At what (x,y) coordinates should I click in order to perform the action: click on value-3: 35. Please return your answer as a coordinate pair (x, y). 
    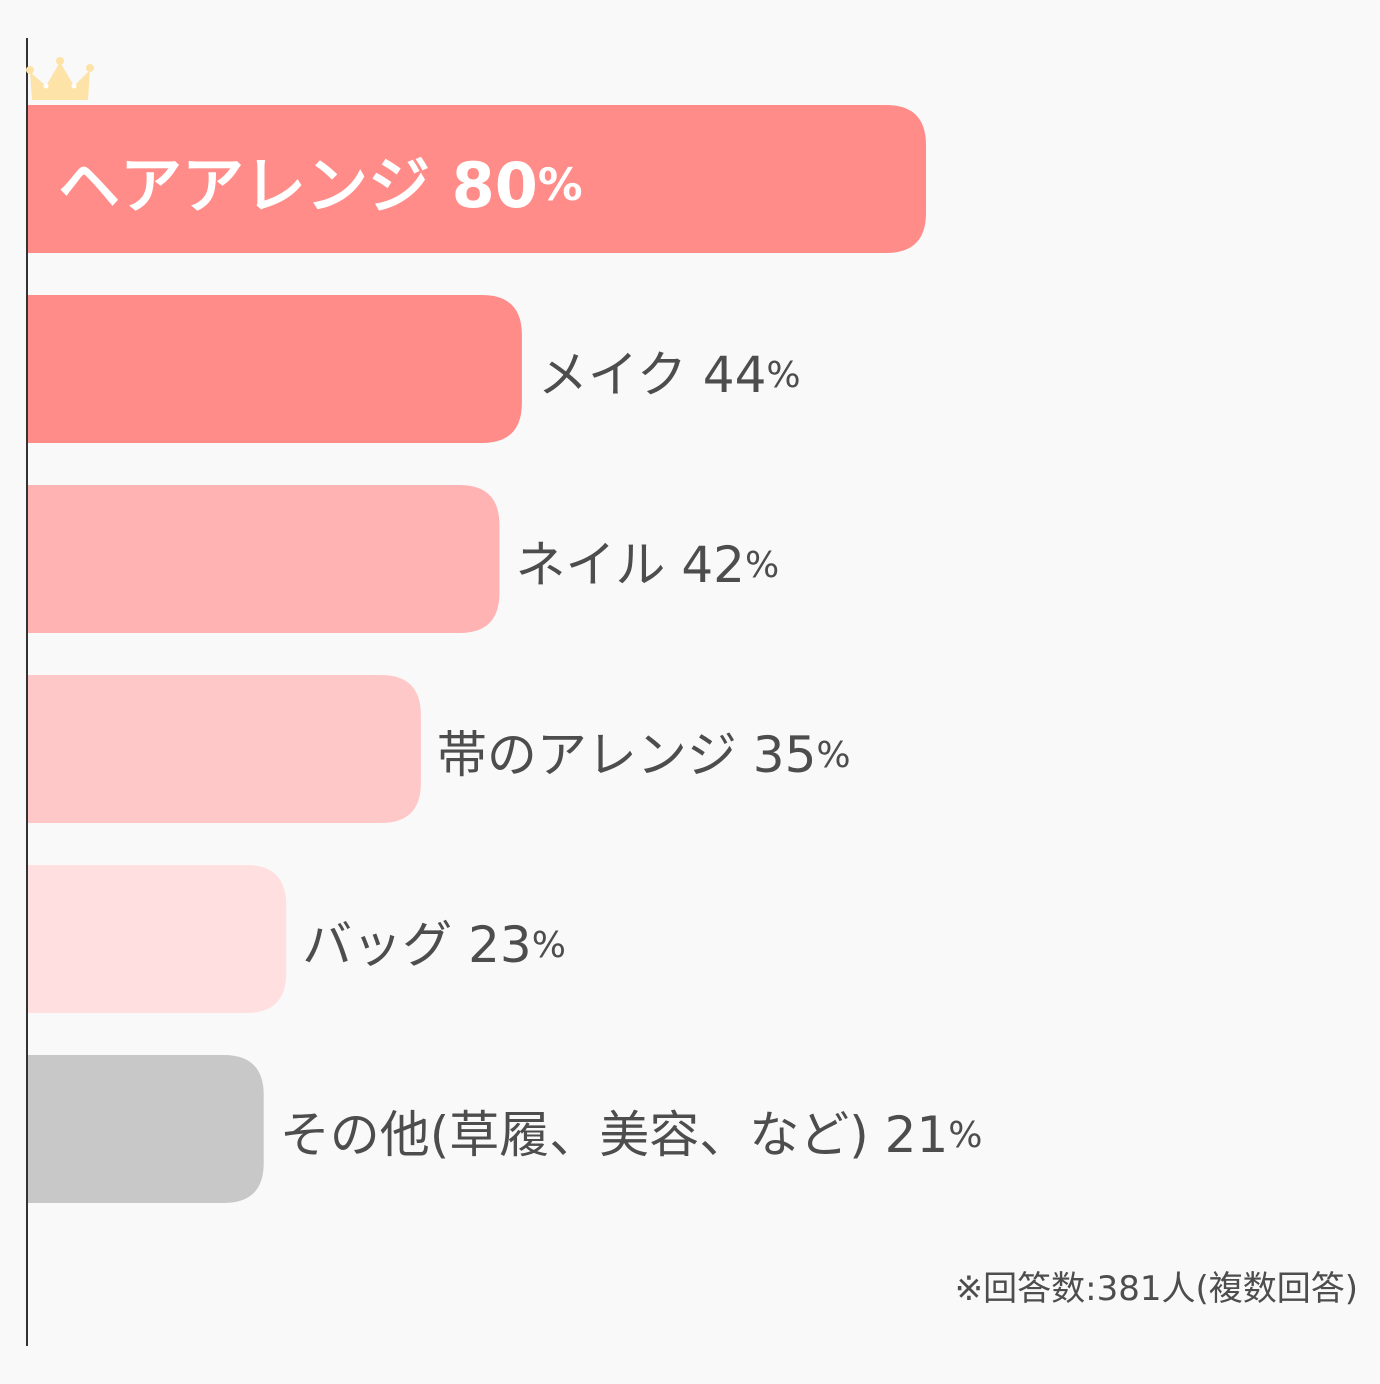
    Looking at the image, I should click on (785, 755).